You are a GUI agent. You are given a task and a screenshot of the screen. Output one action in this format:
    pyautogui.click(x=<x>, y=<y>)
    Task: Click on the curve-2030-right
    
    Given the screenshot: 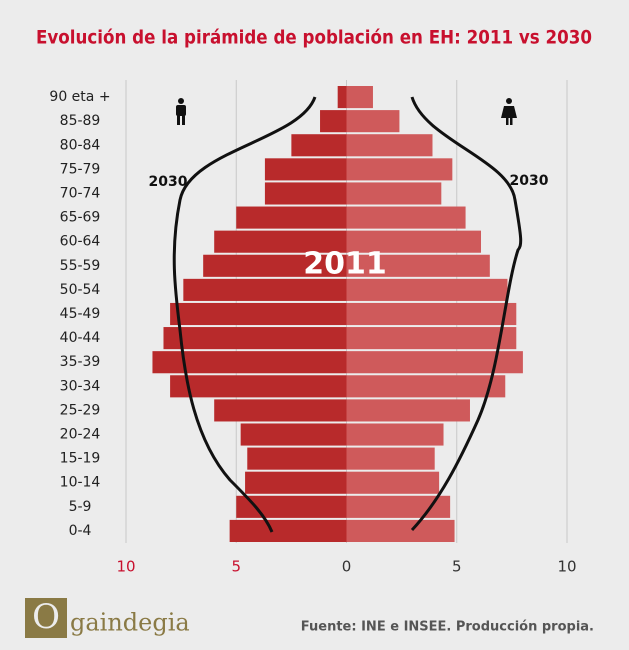 What is the action you would take?
    pyautogui.click(x=466, y=314)
    